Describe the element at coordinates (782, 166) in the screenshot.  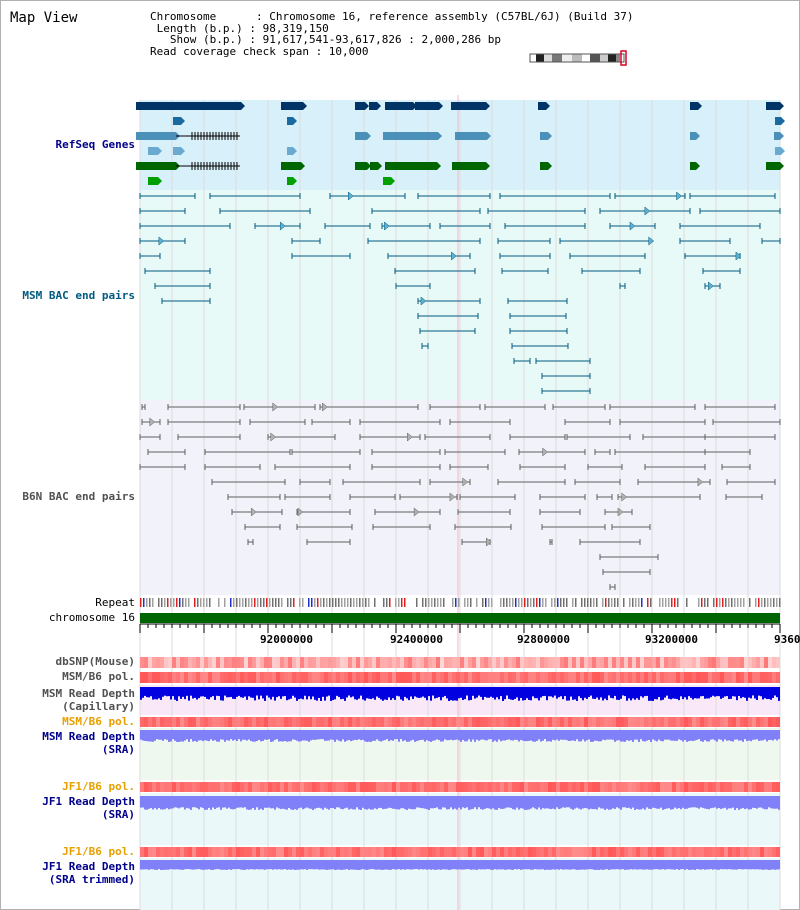
I see `gene-arrow` at that location.